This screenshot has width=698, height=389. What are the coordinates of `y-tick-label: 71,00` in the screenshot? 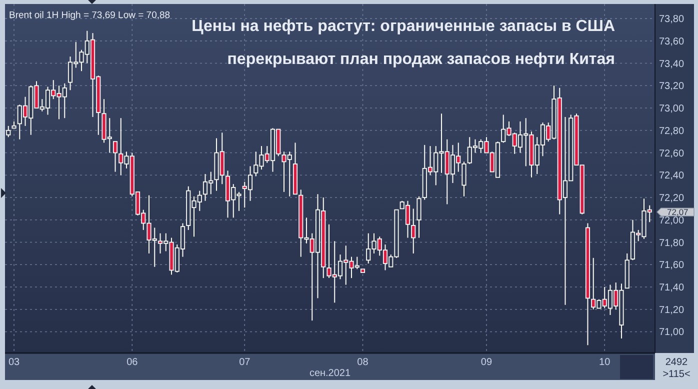 It's located at (671, 332).